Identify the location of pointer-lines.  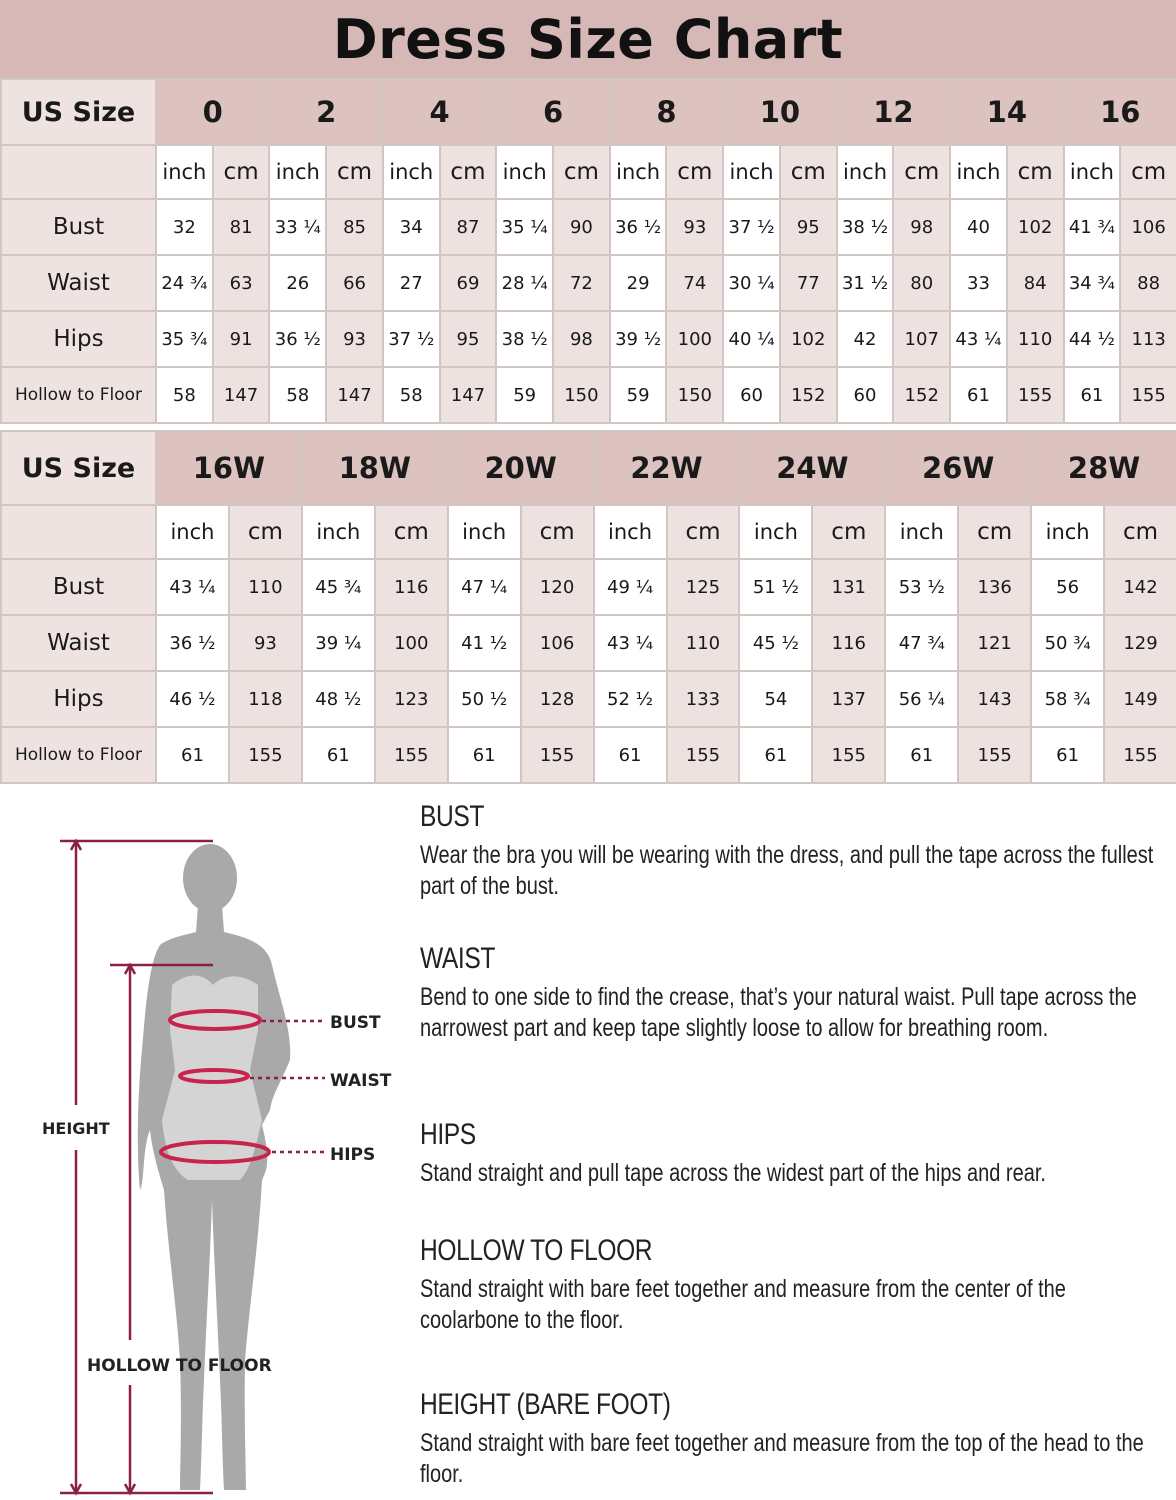
(287, 1086).